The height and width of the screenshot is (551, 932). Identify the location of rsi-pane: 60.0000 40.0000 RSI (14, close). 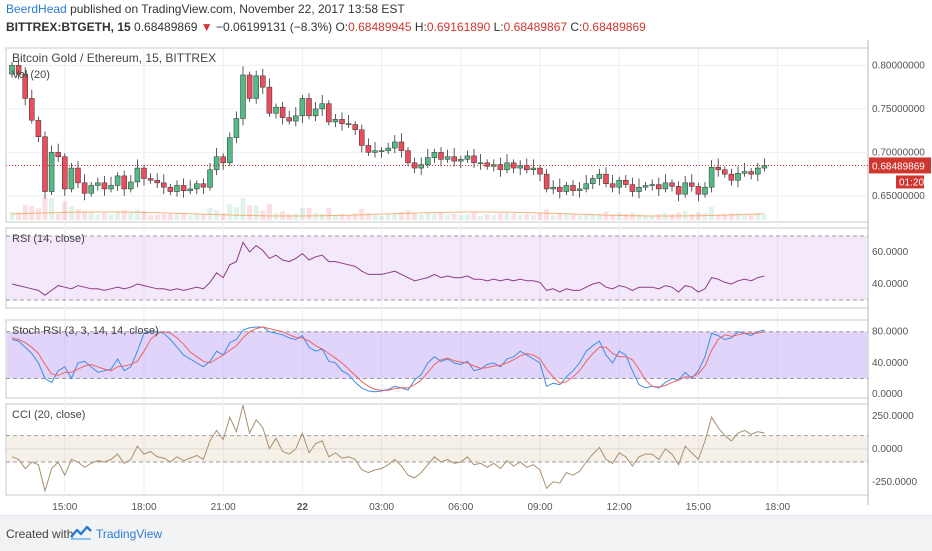
(457, 267).